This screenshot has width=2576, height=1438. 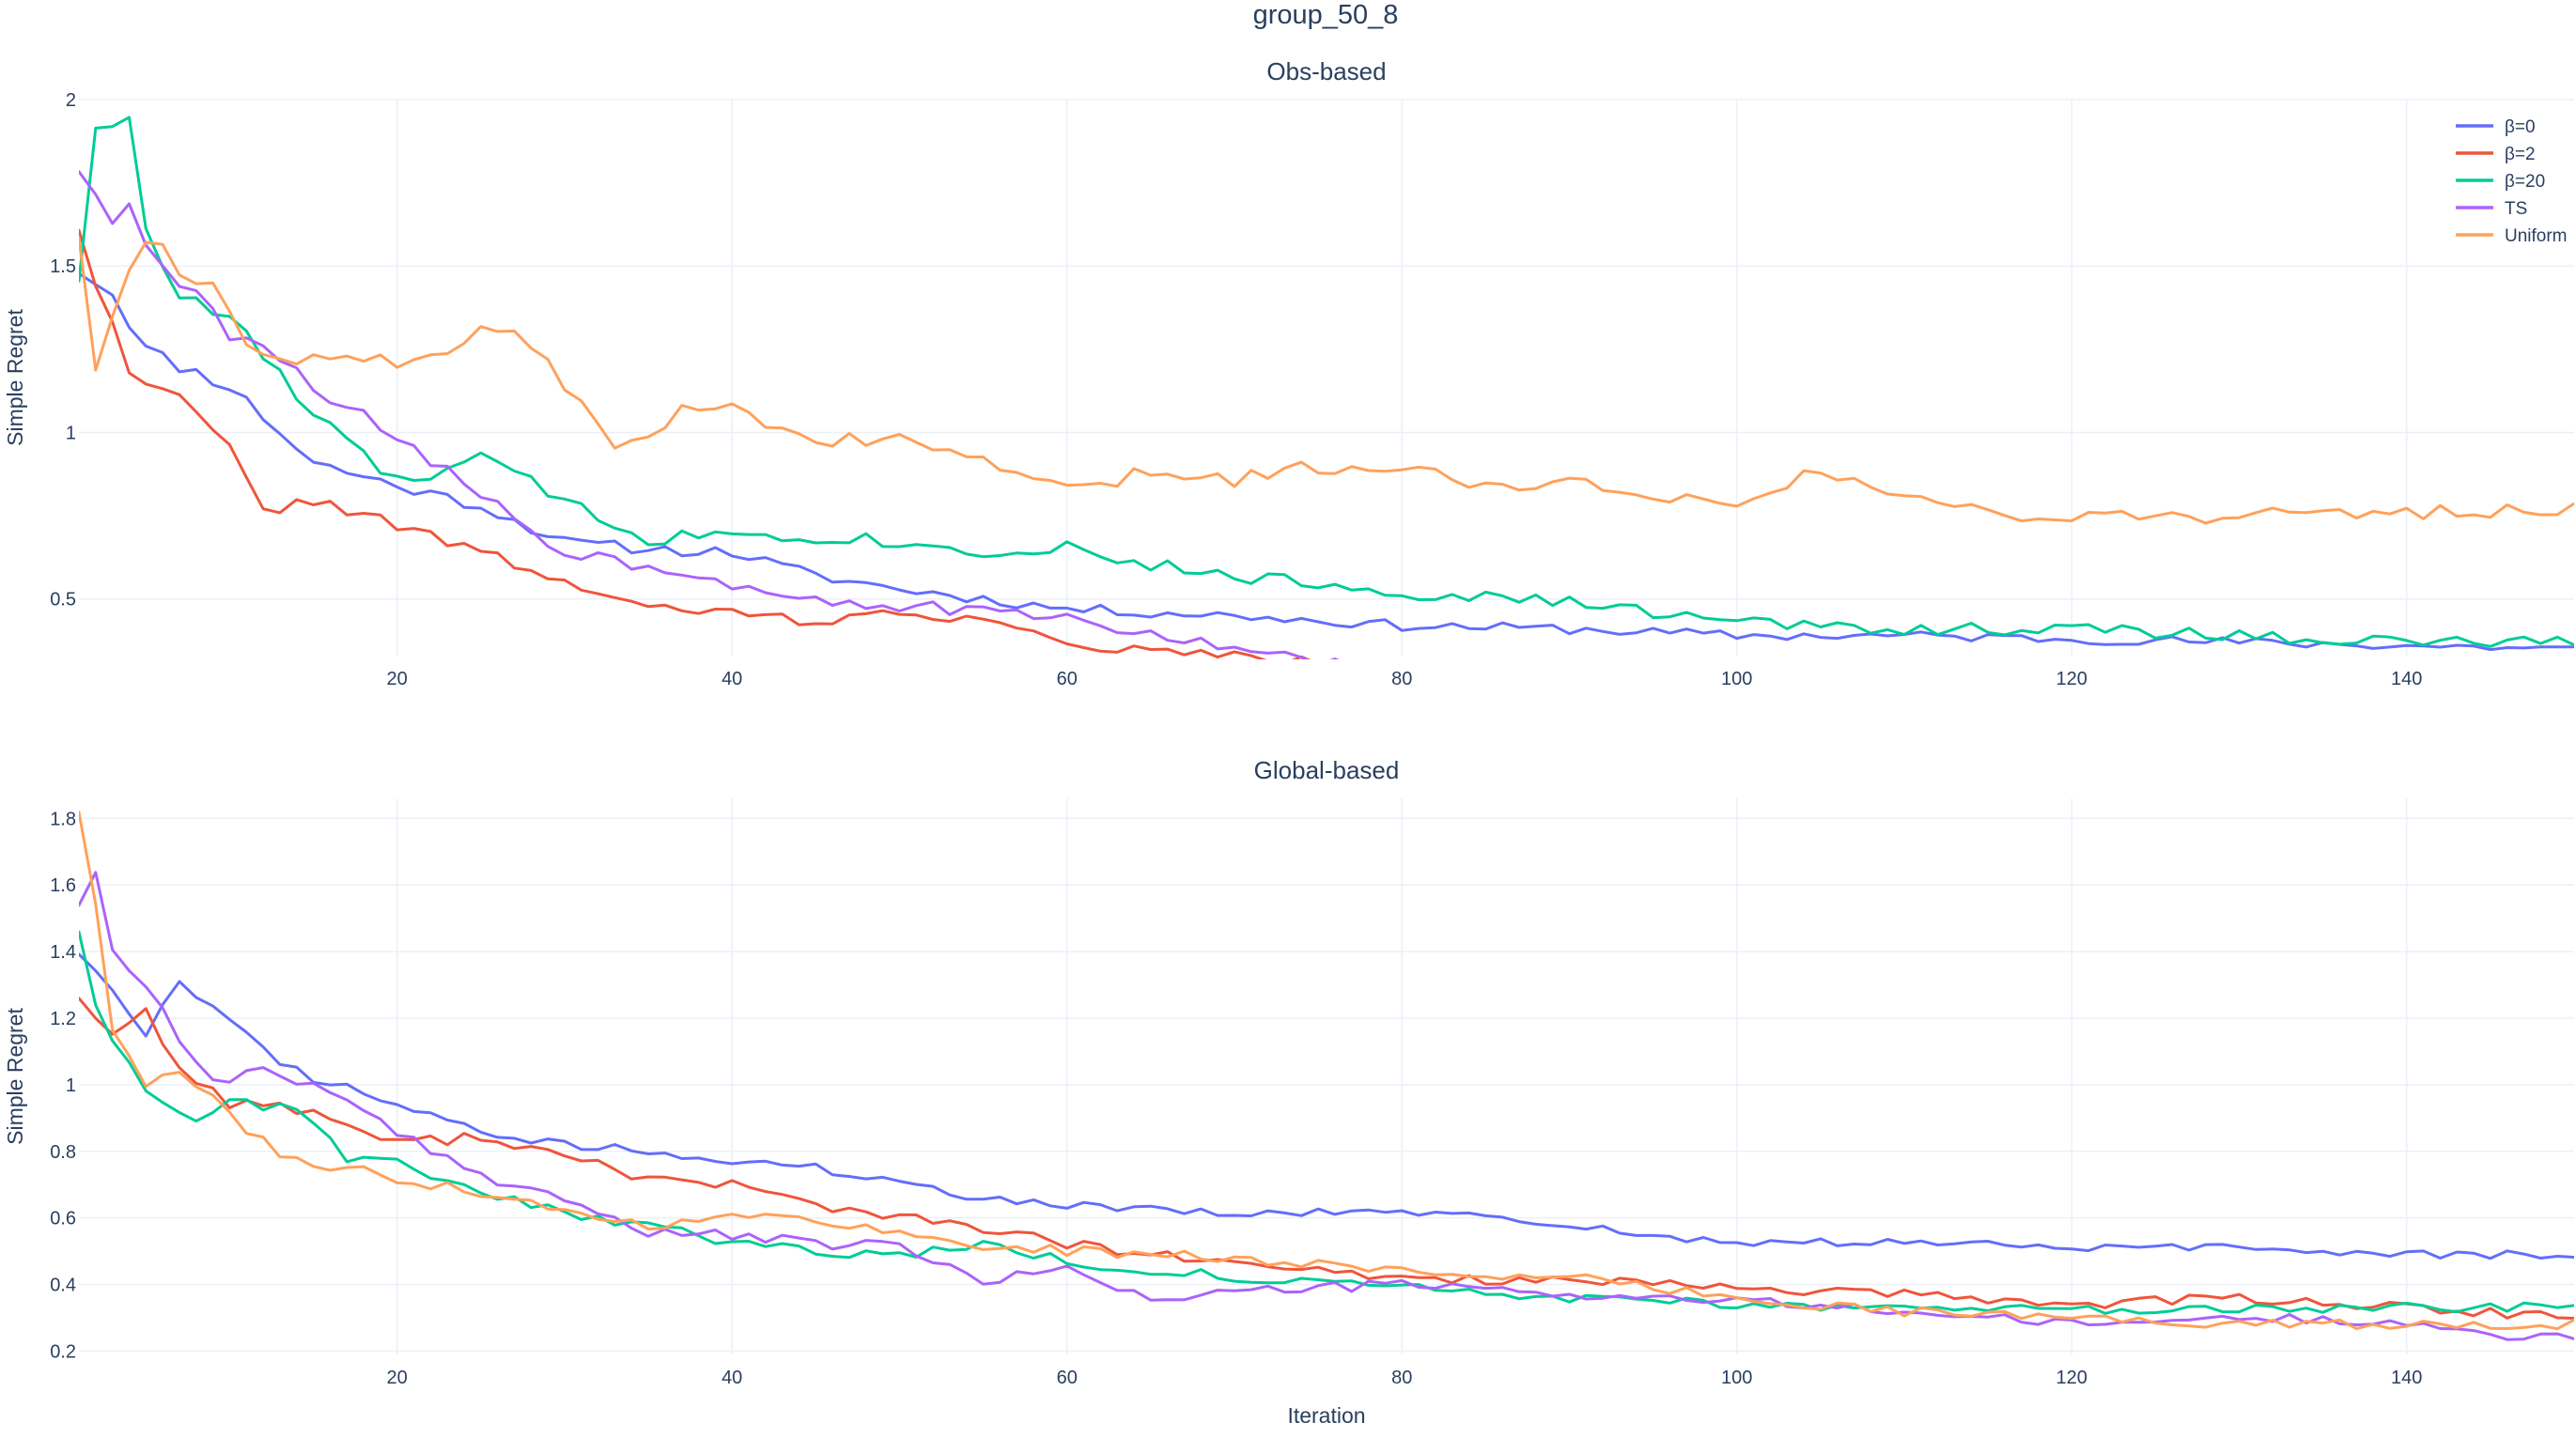 I want to click on legend-item: β=0, so click(x=2496, y=127).